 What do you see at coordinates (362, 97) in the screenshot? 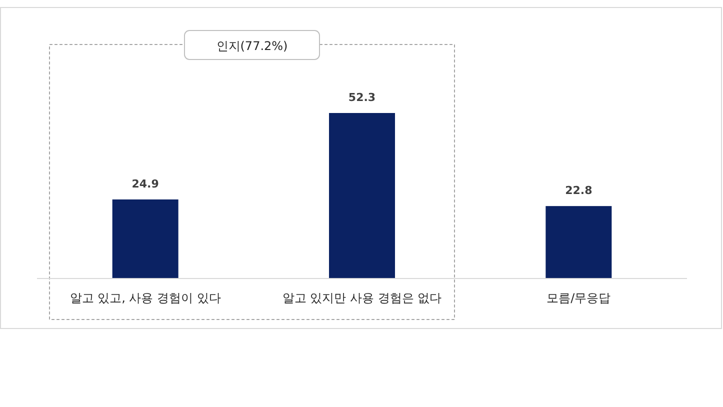
I see `data-label: 52.3` at bounding box center [362, 97].